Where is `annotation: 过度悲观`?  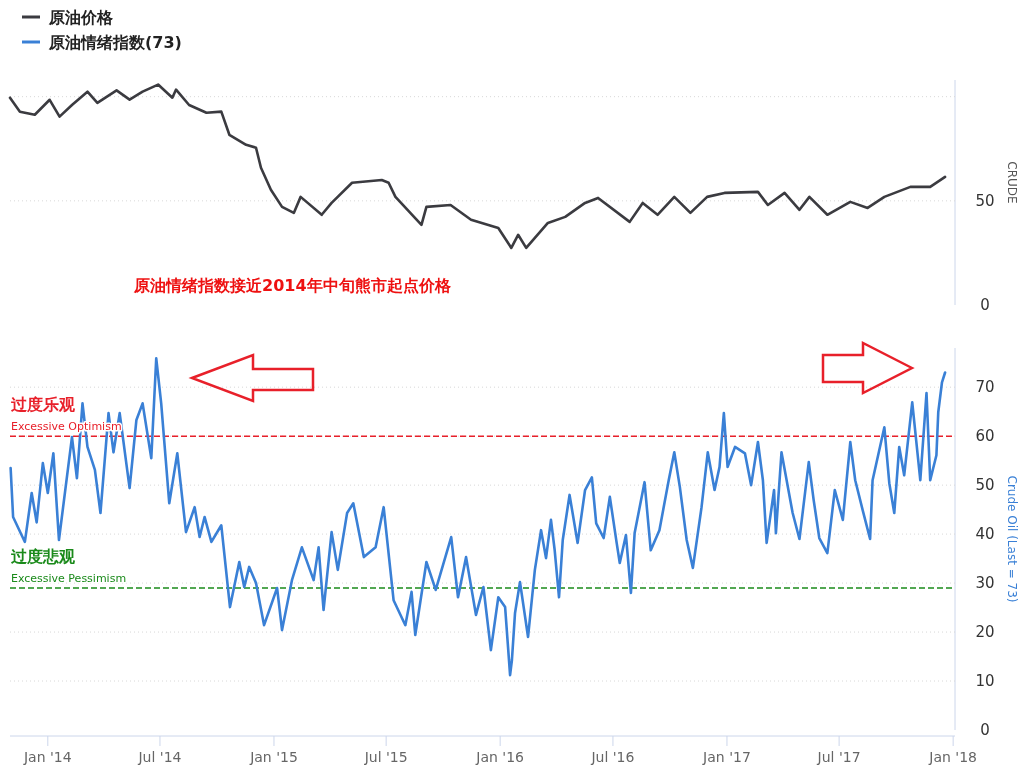
annotation: 过度悲观 is located at coordinates (43, 556).